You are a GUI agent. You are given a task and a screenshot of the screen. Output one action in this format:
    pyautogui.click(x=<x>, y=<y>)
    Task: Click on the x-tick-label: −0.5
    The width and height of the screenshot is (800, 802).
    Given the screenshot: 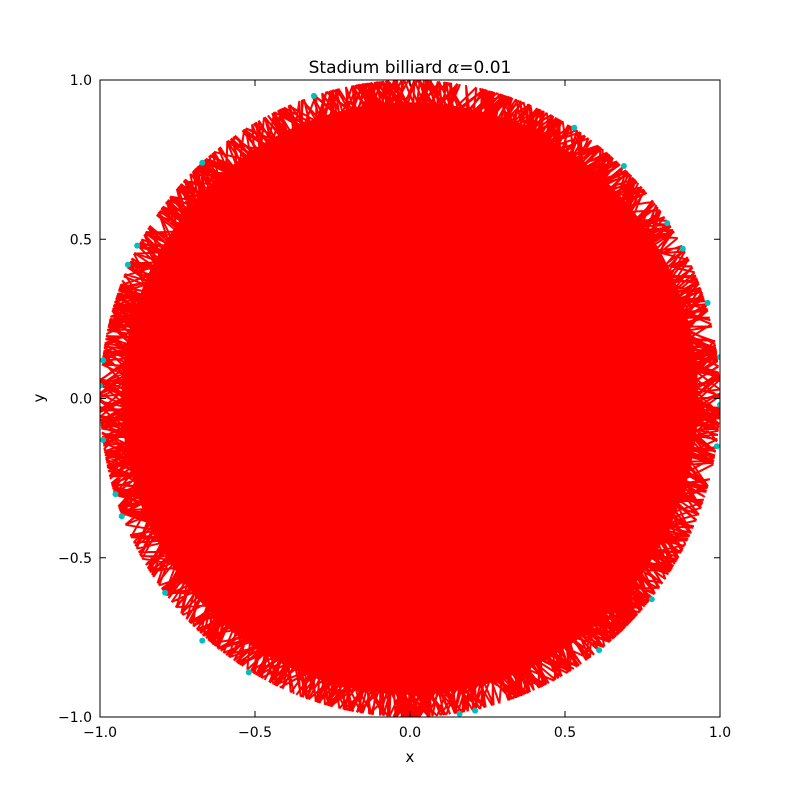 What is the action you would take?
    pyautogui.click(x=255, y=733)
    